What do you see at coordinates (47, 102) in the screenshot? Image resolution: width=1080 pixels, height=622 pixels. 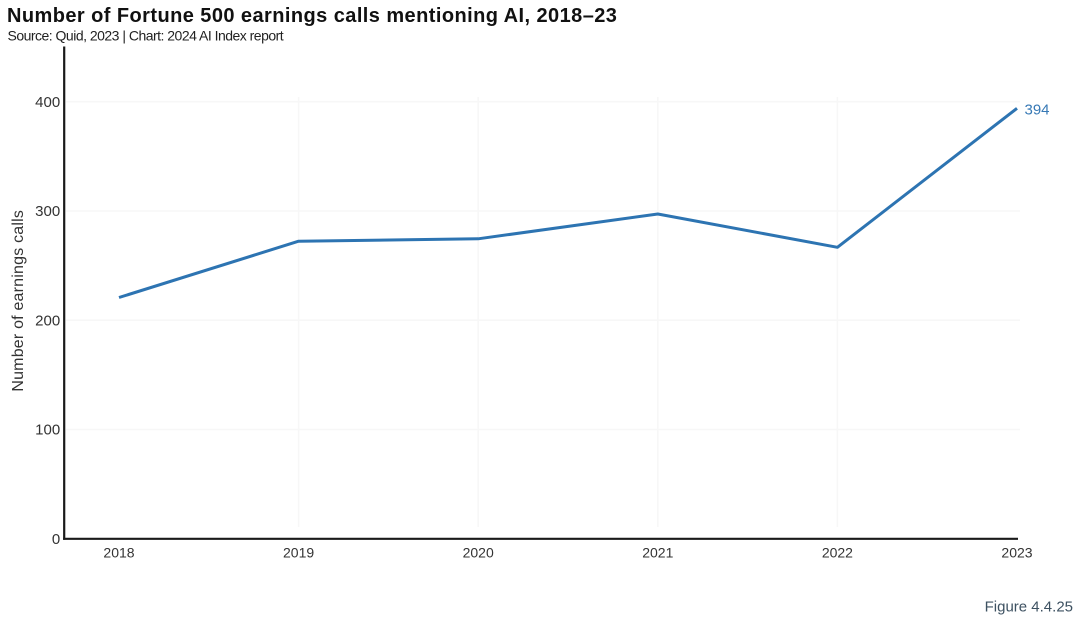 I see `svg-text: 400` at bounding box center [47, 102].